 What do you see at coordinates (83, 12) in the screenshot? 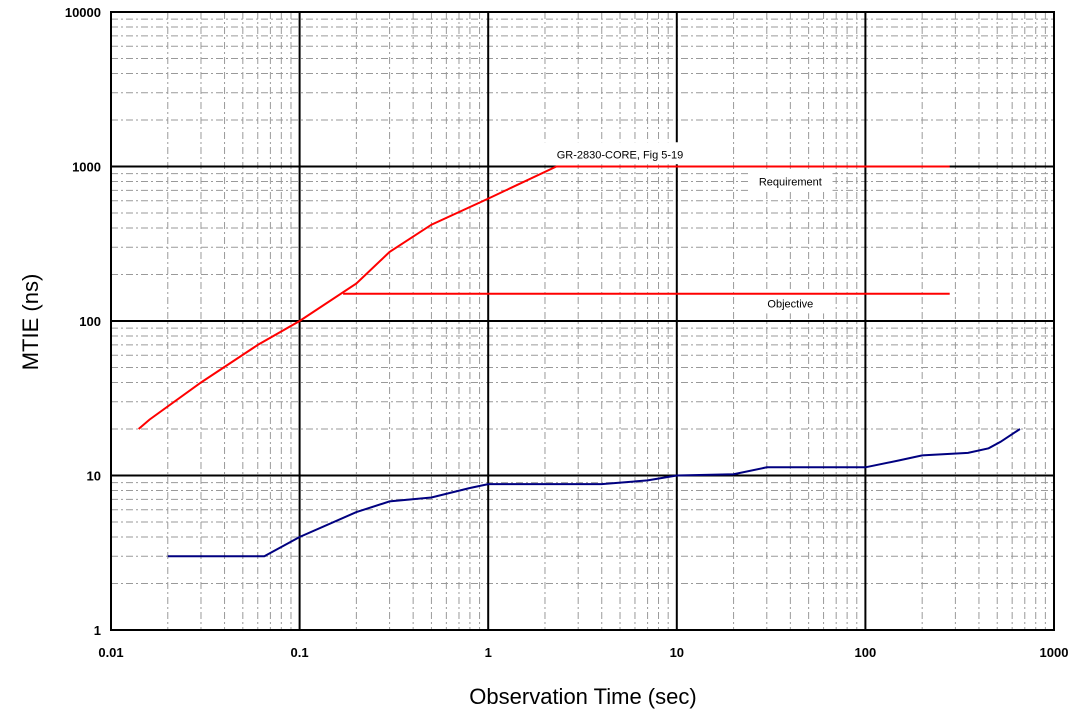
I see `y-tick-label: 10000` at bounding box center [83, 12].